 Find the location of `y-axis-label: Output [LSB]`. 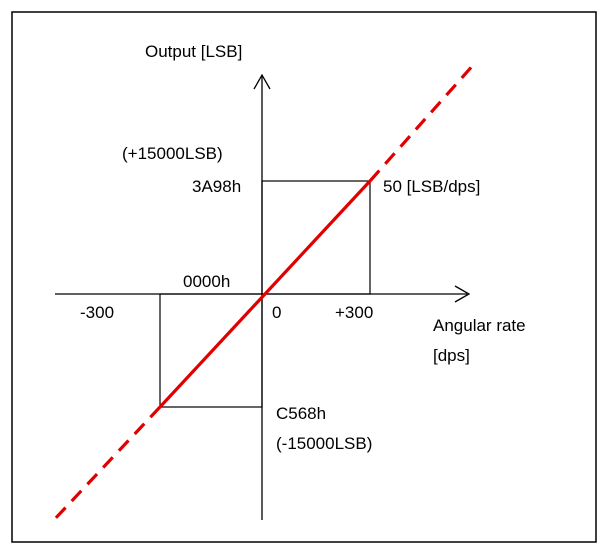

y-axis-label: Output [LSB] is located at coordinates (193, 51).